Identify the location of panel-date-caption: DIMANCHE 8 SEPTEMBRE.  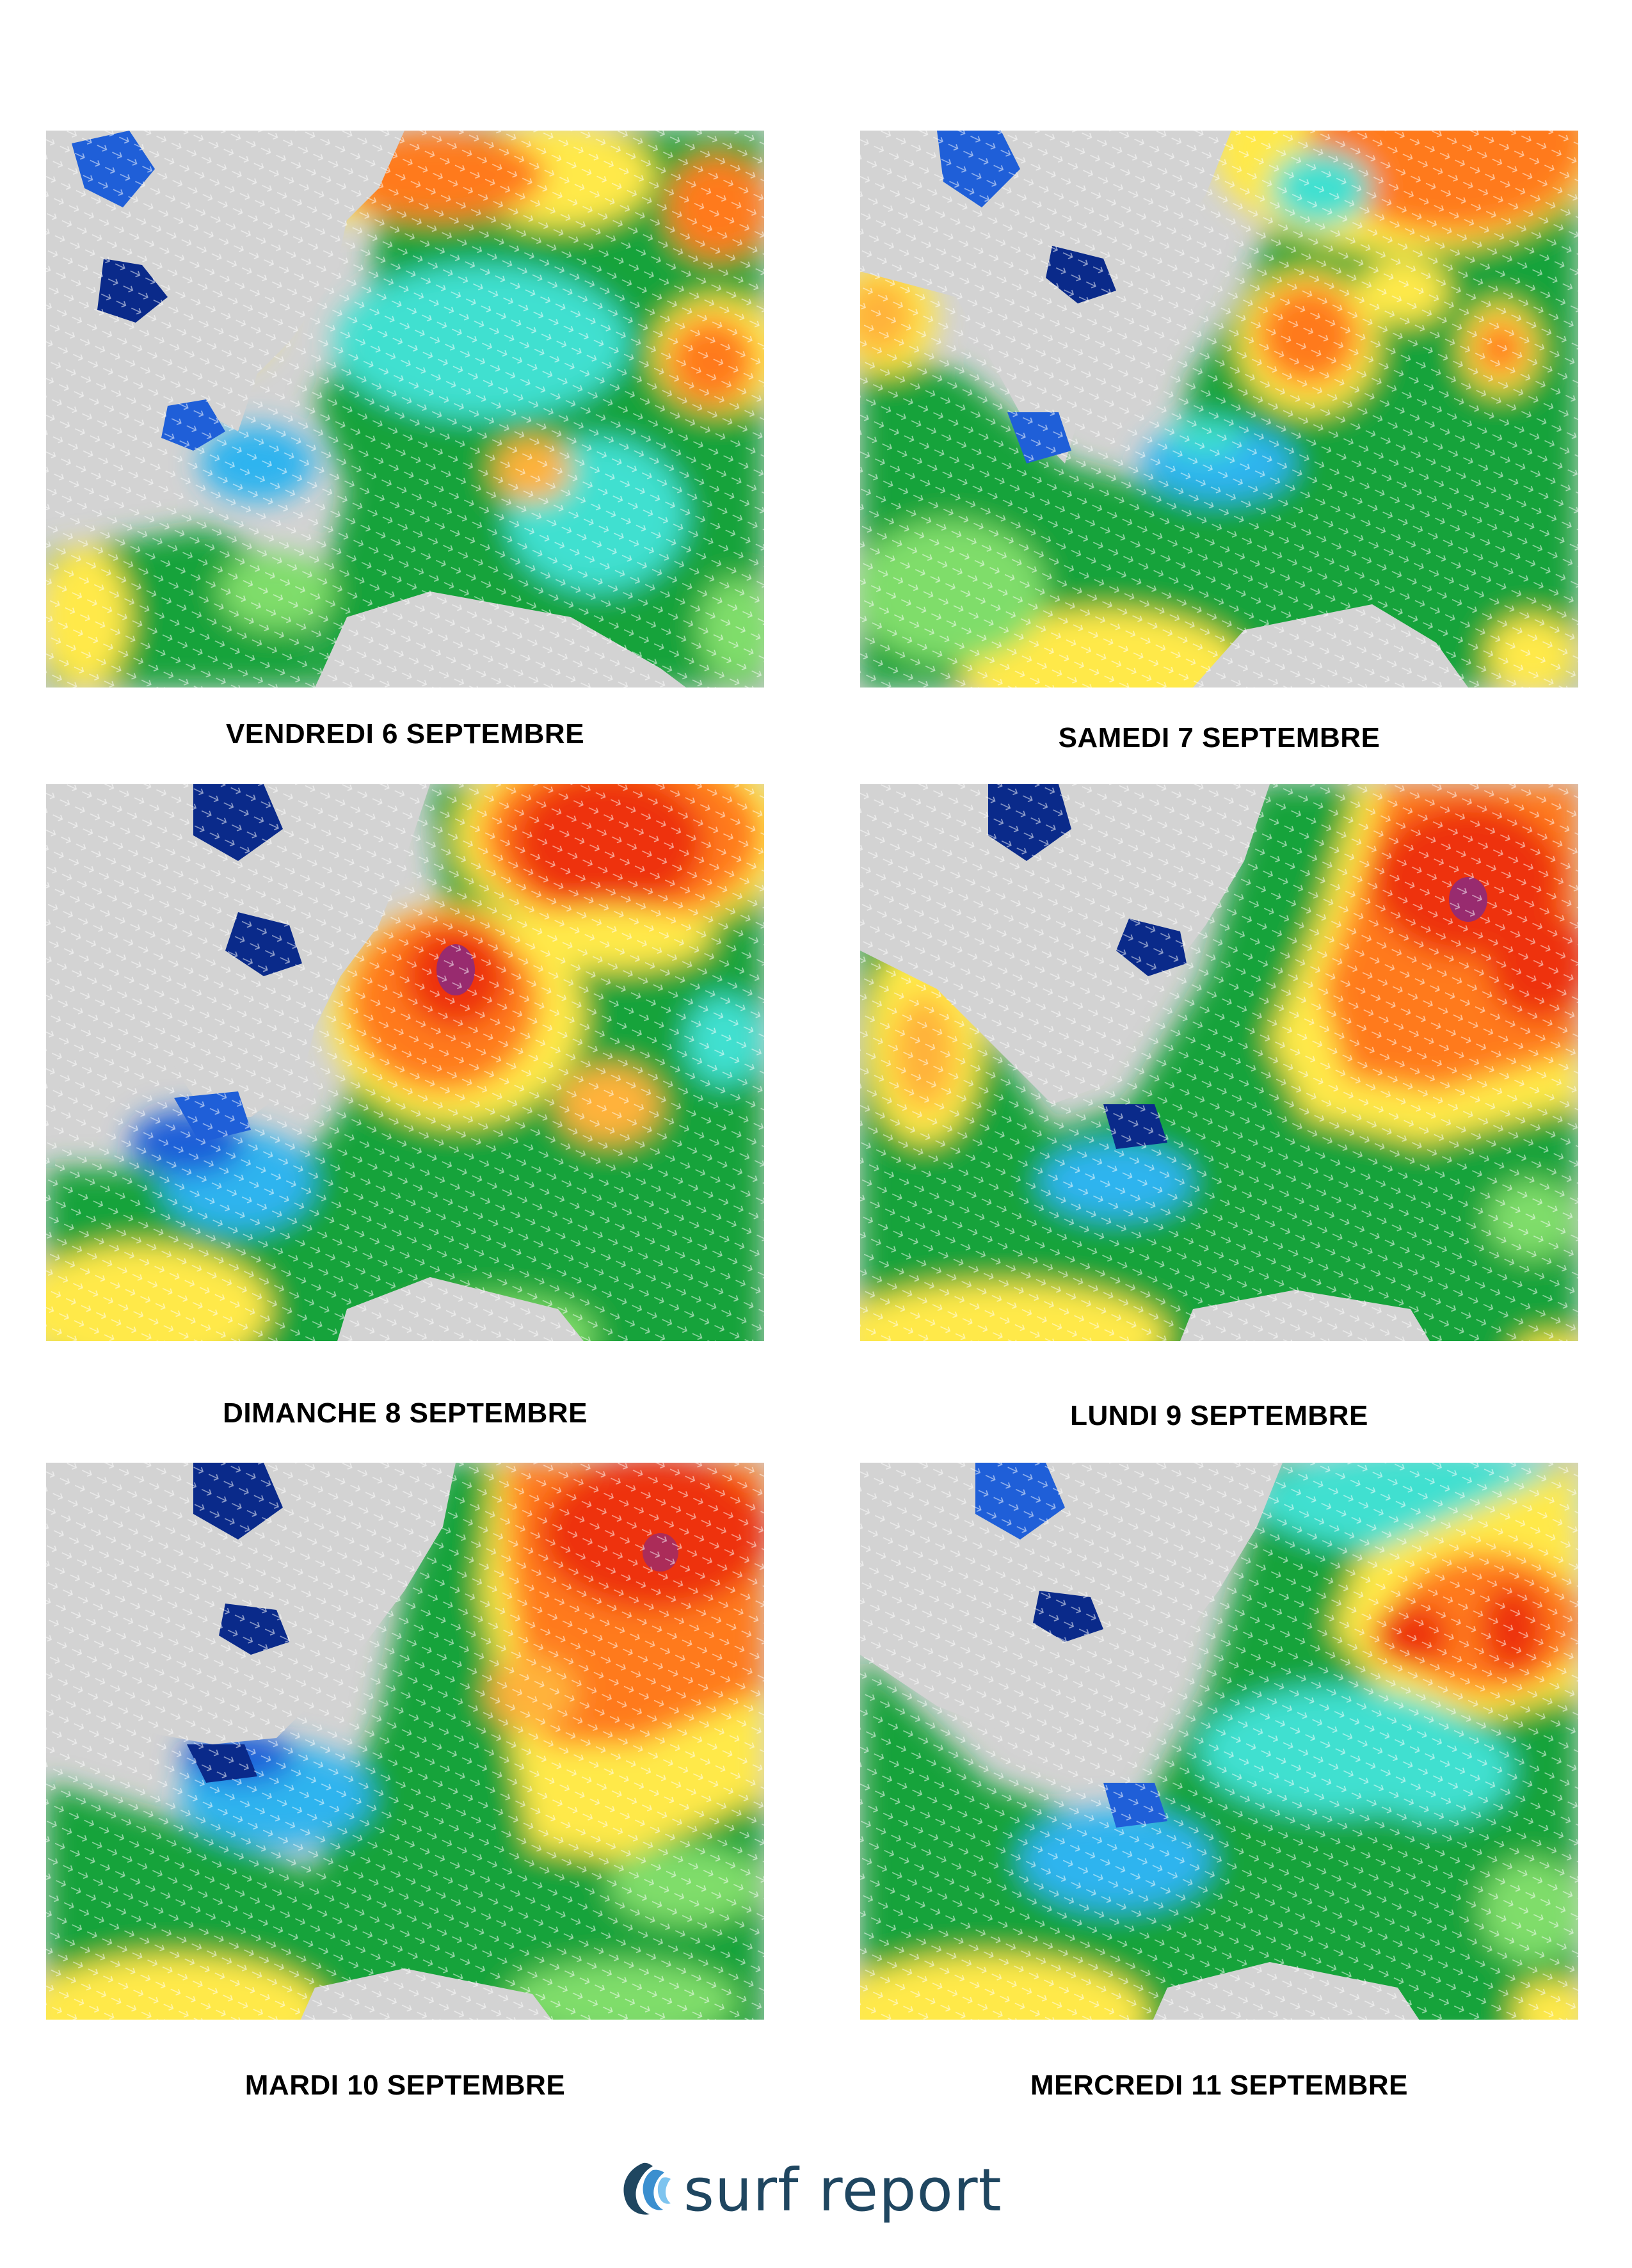
(405, 1413).